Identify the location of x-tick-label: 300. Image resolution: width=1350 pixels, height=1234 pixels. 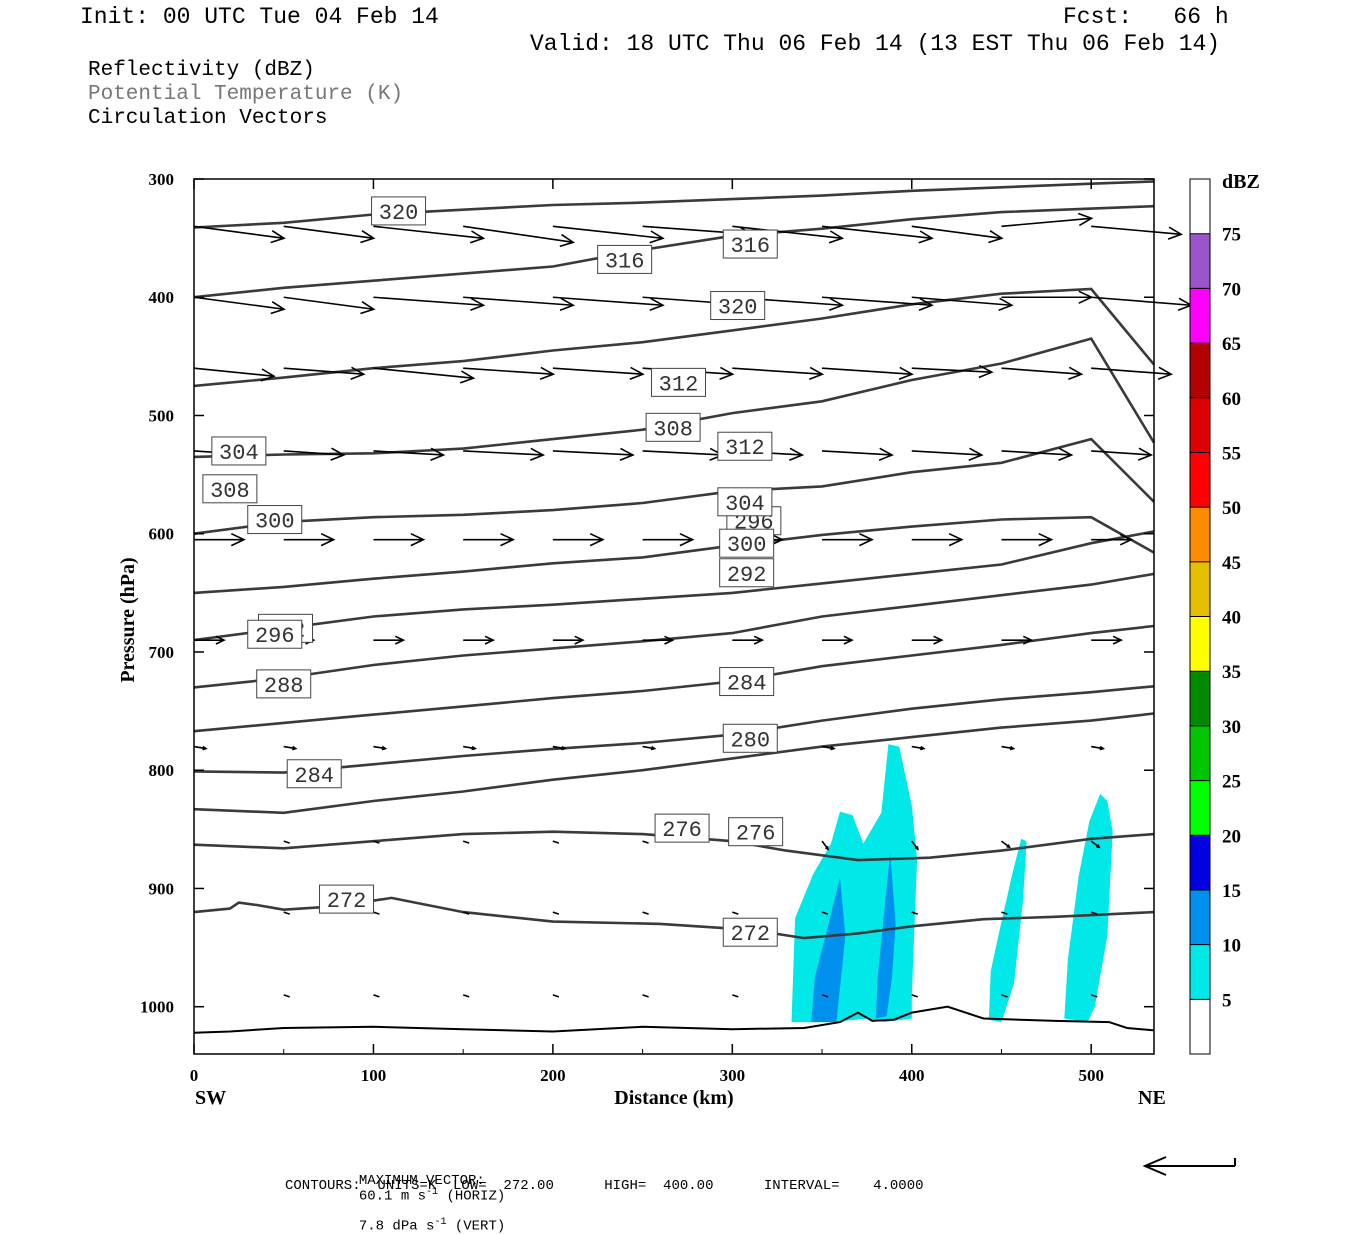
(733, 1075).